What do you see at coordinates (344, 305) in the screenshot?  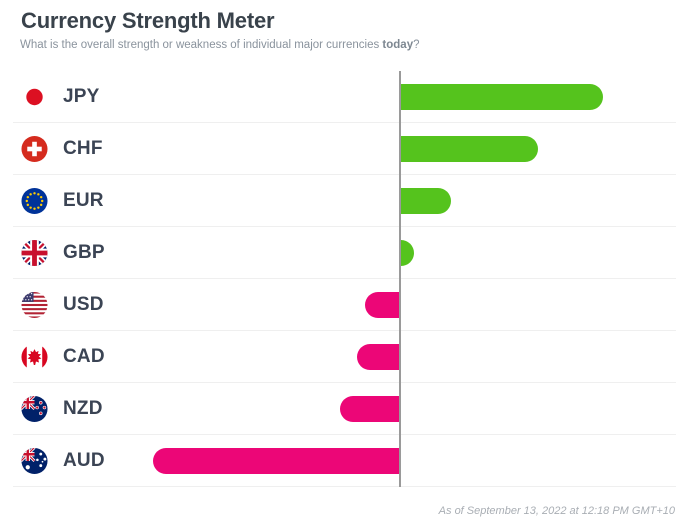 I see `currency-row-usd: USD` at bounding box center [344, 305].